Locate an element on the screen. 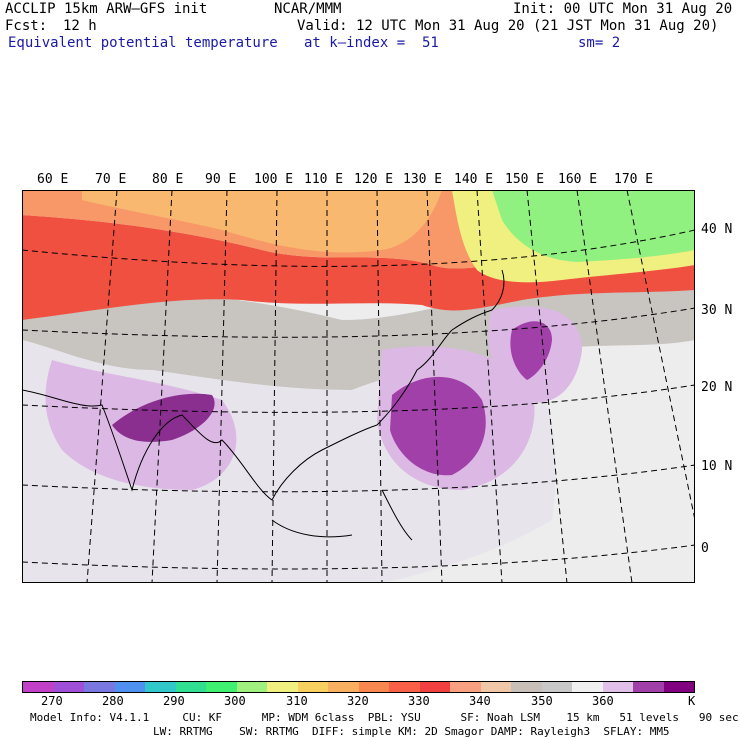 The width and height of the screenshot is (740, 740). colorbar-tick: 340 is located at coordinates (480, 701).